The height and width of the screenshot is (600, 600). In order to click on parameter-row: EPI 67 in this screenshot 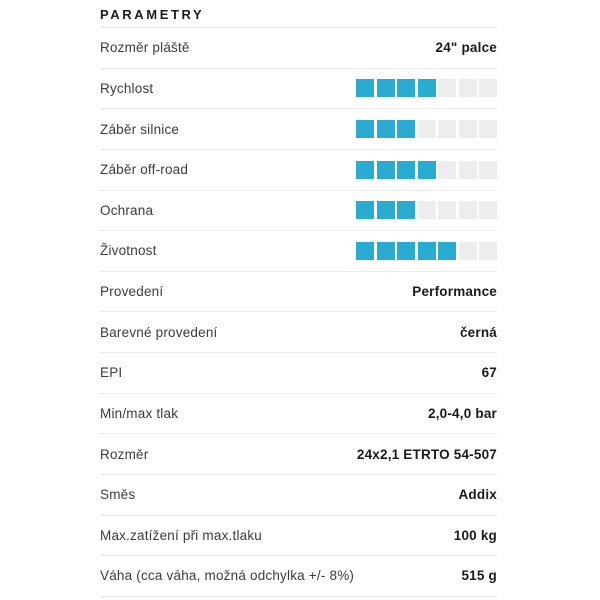, I will do `click(298, 373)`.